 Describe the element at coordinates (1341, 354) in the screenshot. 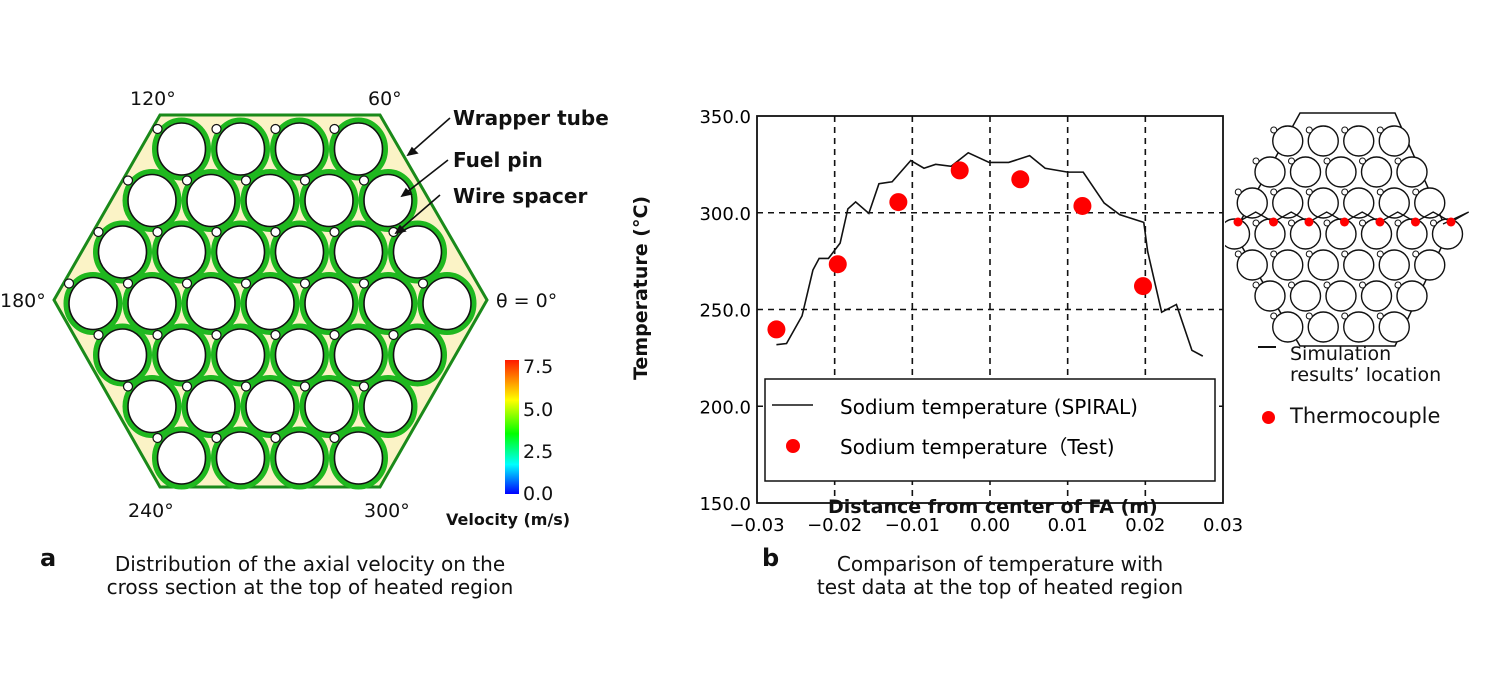

I see `inset-legend-line1: Simulation` at that location.